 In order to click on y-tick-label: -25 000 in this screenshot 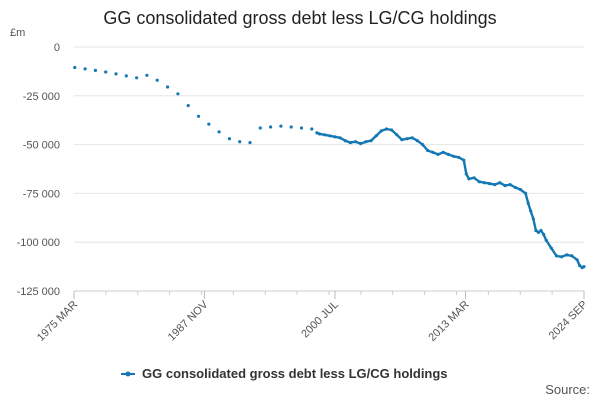, I will do `click(41, 97)`.